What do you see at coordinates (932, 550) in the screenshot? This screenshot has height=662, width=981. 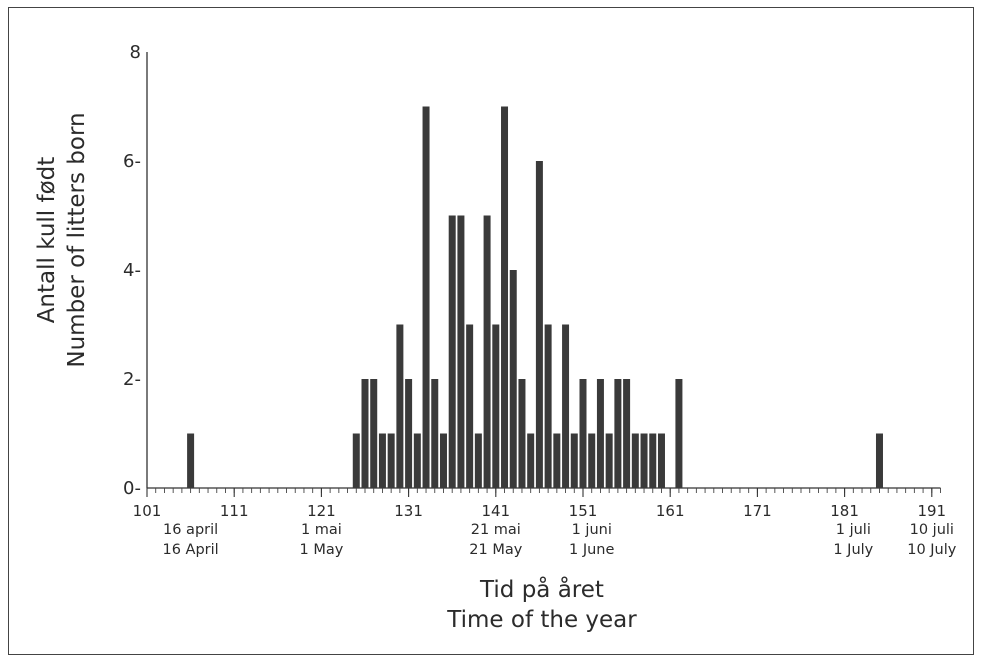 I see `date-label-english: 10 July` at bounding box center [932, 550].